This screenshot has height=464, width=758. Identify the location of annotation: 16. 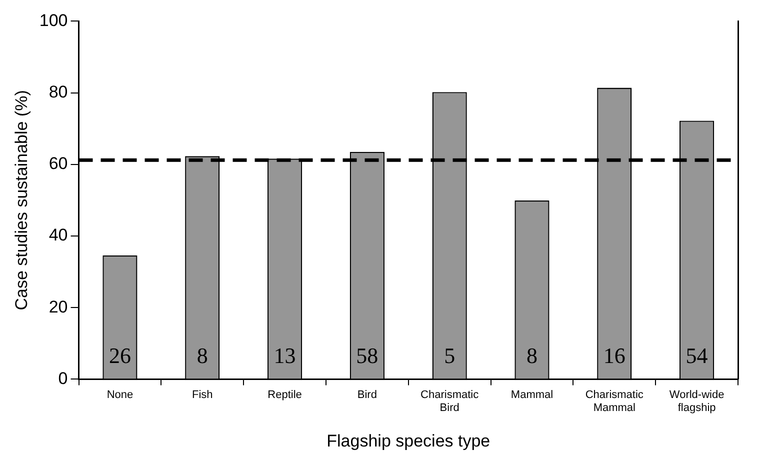
(614, 355).